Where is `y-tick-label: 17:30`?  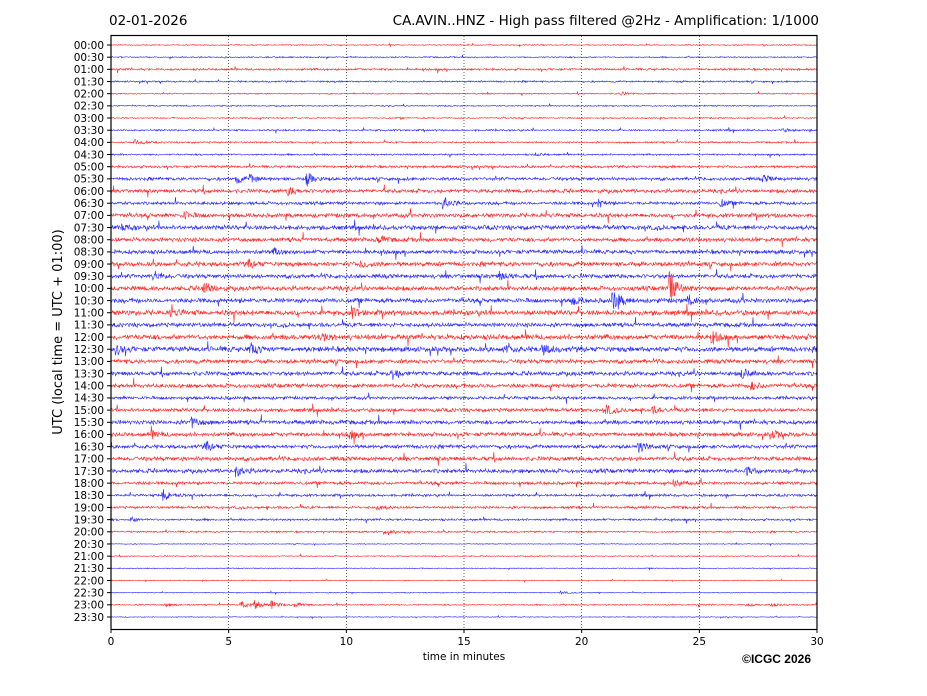
y-tick-label: 17:30 is located at coordinates (89, 472).